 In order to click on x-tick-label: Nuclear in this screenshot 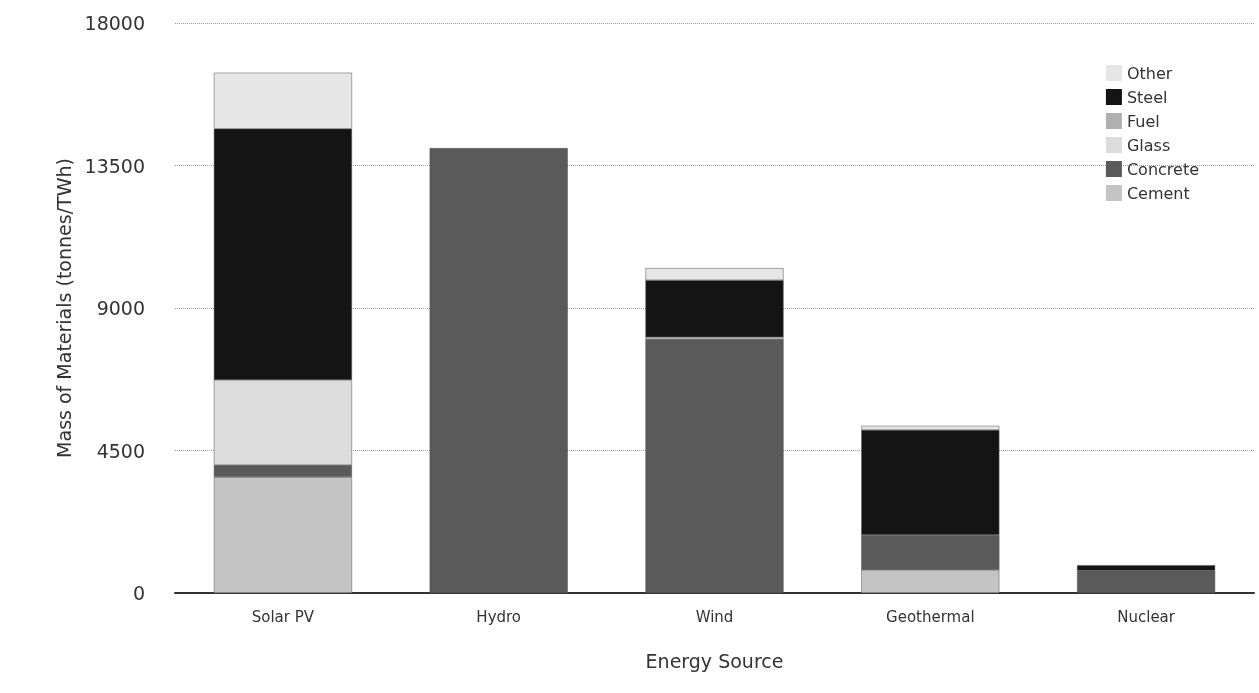, I will do `click(1146, 616)`.